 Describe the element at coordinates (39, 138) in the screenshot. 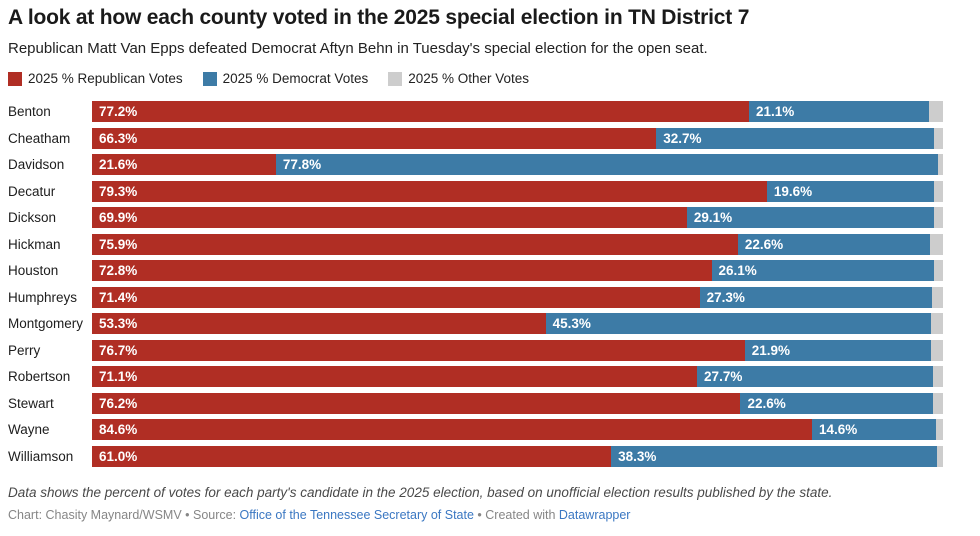

I see `county-label: Cheatham` at that location.